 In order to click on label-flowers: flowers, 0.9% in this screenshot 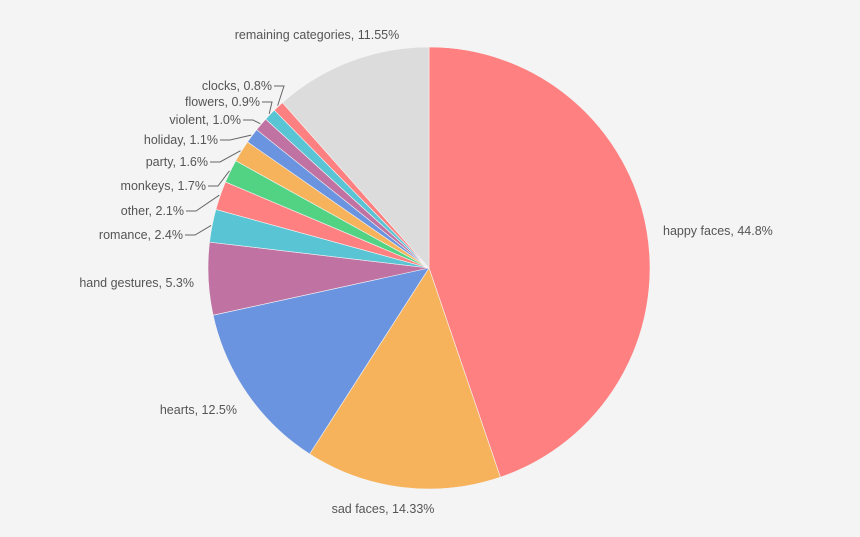, I will do `click(222, 102)`.